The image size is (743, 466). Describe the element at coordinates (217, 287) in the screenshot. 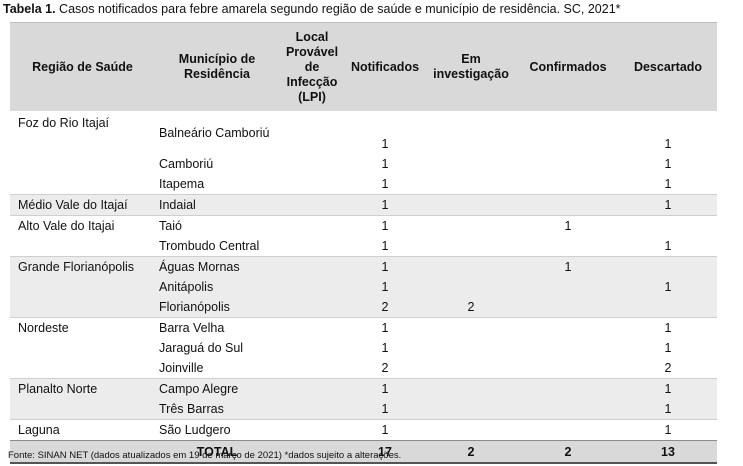

I see `municipality-cell: Anitápolis` at that location.